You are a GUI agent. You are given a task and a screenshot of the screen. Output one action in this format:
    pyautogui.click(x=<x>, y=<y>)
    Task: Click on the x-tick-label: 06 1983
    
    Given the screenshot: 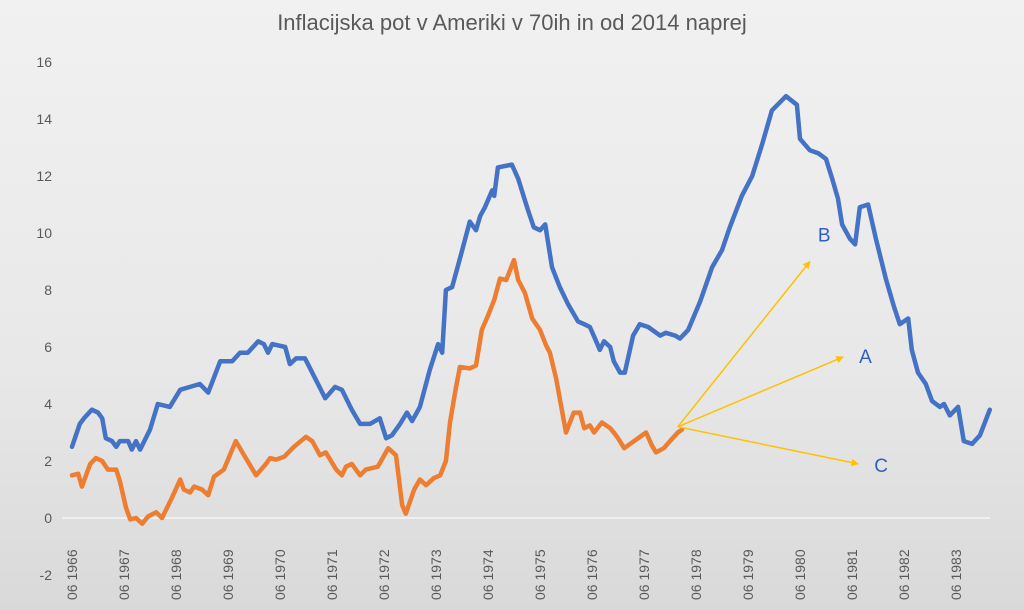 What is the action you would take?
    pyautogui.click(x=956, y=574)
    